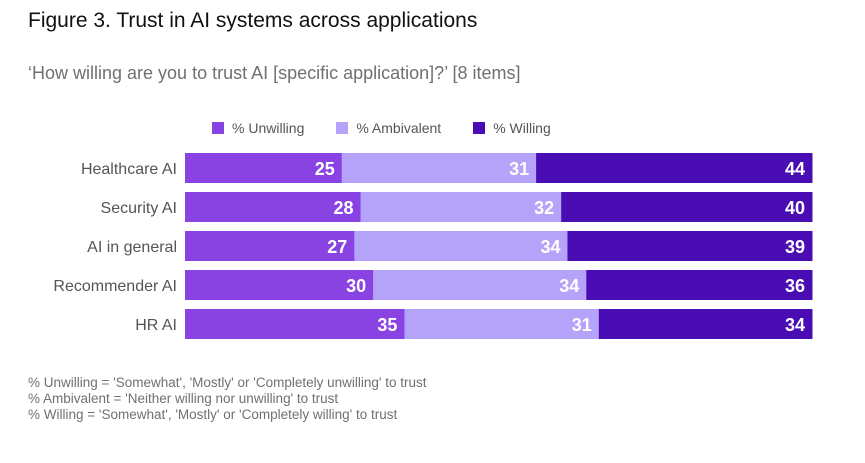 This screenshot has width=865, height=463. I want to click on bar-security-ai-unwilling, so click(273, 207).